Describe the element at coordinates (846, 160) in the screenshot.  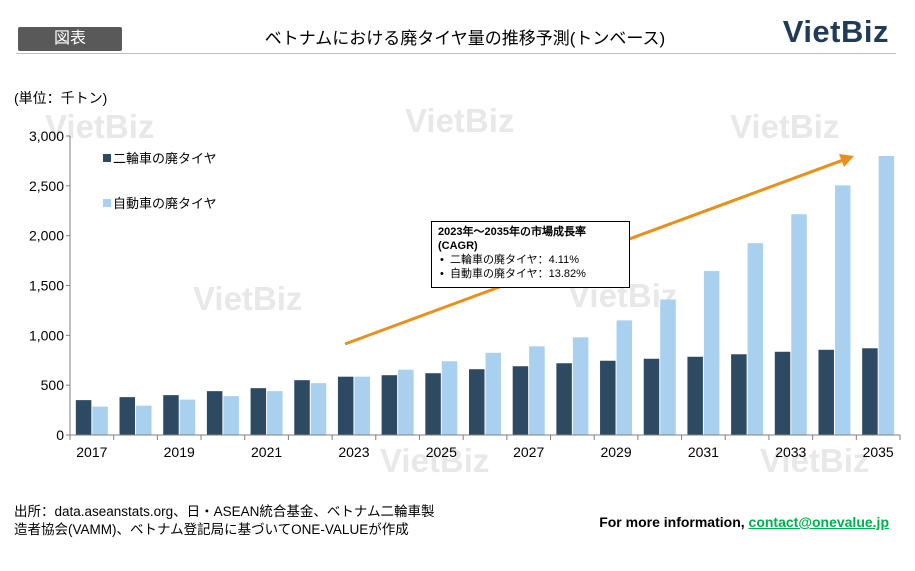
I see `growth-arrow-head` at that location.